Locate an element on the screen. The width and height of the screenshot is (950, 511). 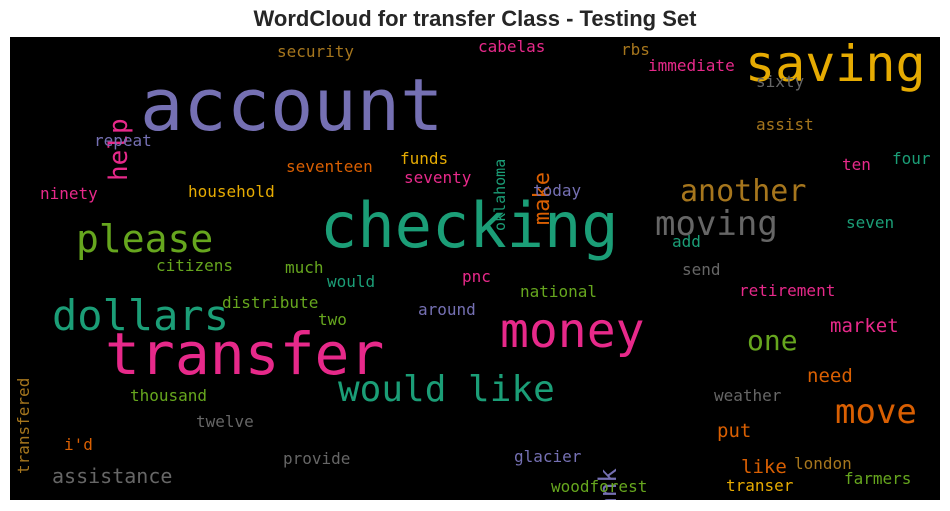
word-add: add is located at coordinates (686, 241).